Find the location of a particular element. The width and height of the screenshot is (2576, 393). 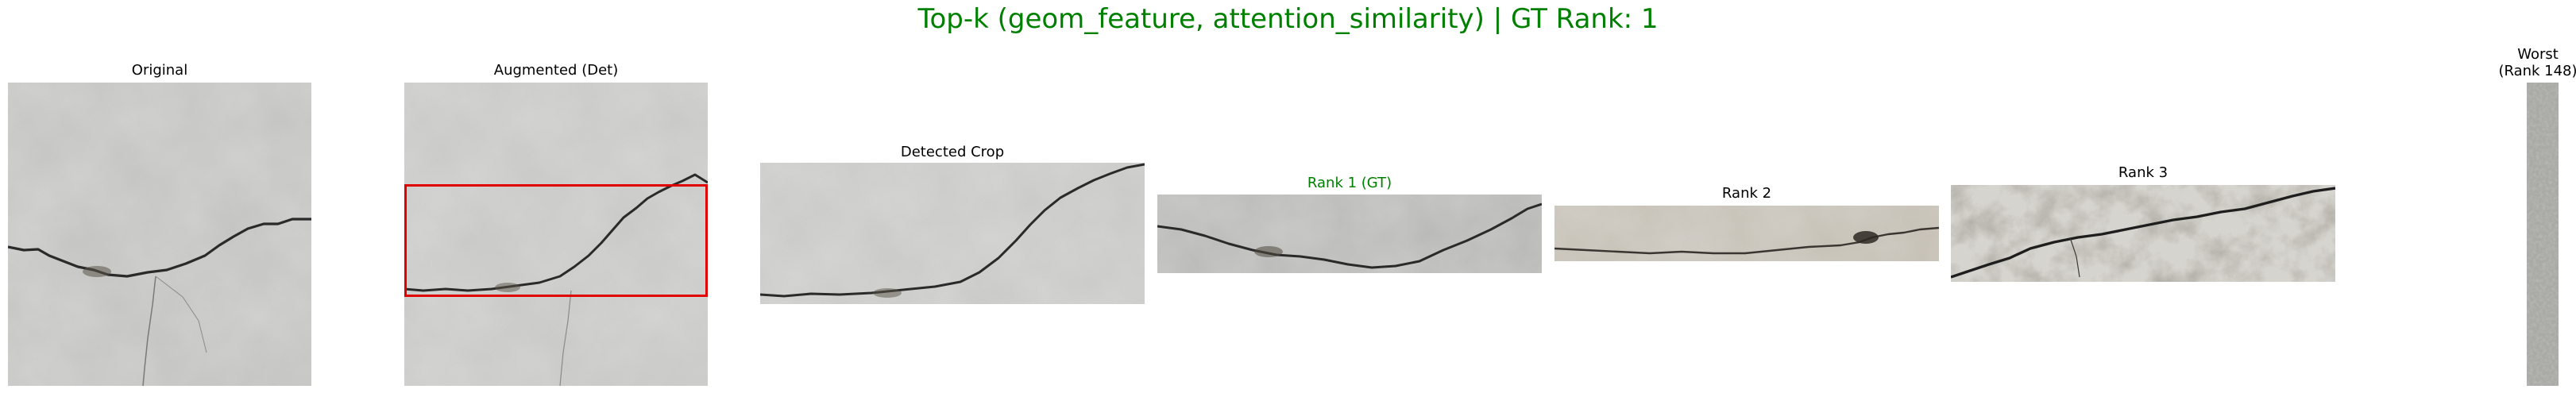

rank3-panel-title: Rank 3 is located at coordinates (2143, 172).